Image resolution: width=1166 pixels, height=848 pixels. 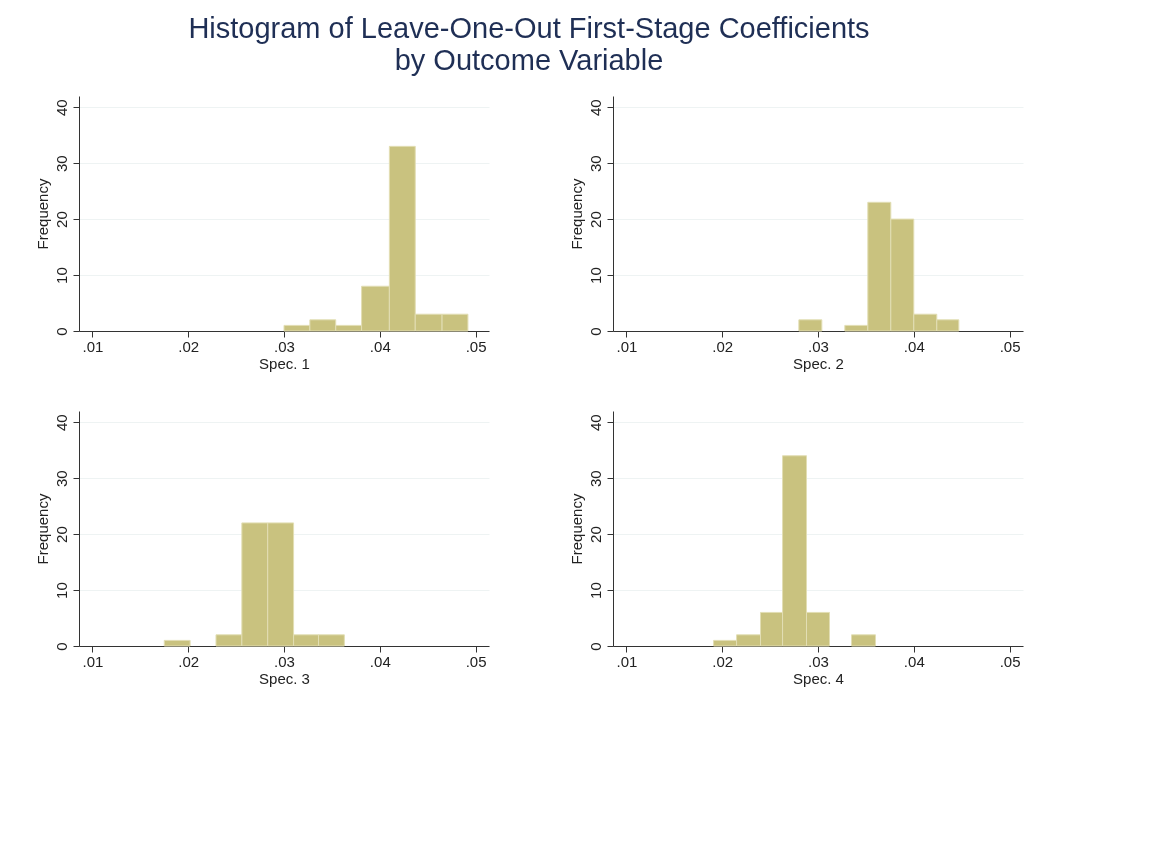 What do you see at coordinates (284, 678) in the screenshot?
I see `x-axis-title: Spec. 3` at bounding box center [284, 678].